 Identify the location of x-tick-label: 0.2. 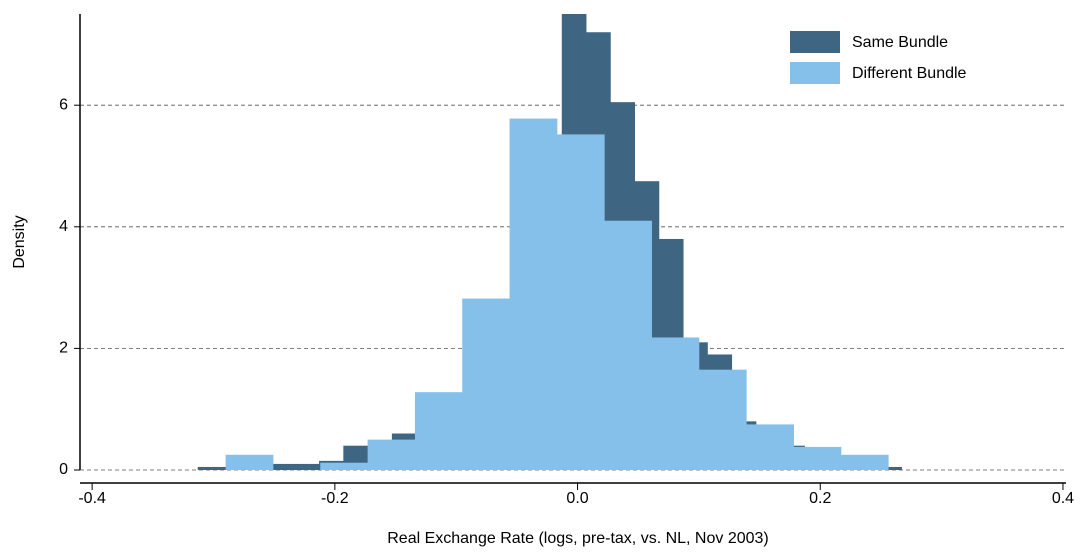
(820, 498).